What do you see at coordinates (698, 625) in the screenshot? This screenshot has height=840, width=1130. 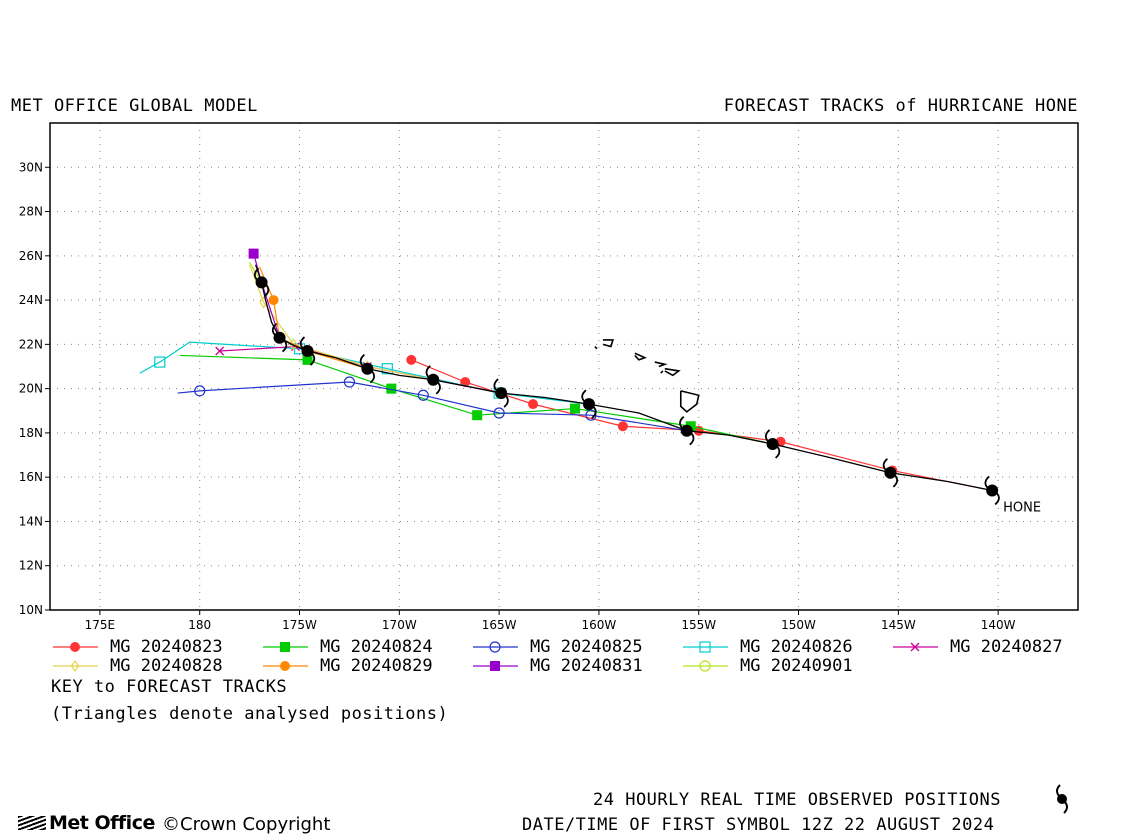 I see `x-tick-label: 155W` at bounding box center [698, 625].